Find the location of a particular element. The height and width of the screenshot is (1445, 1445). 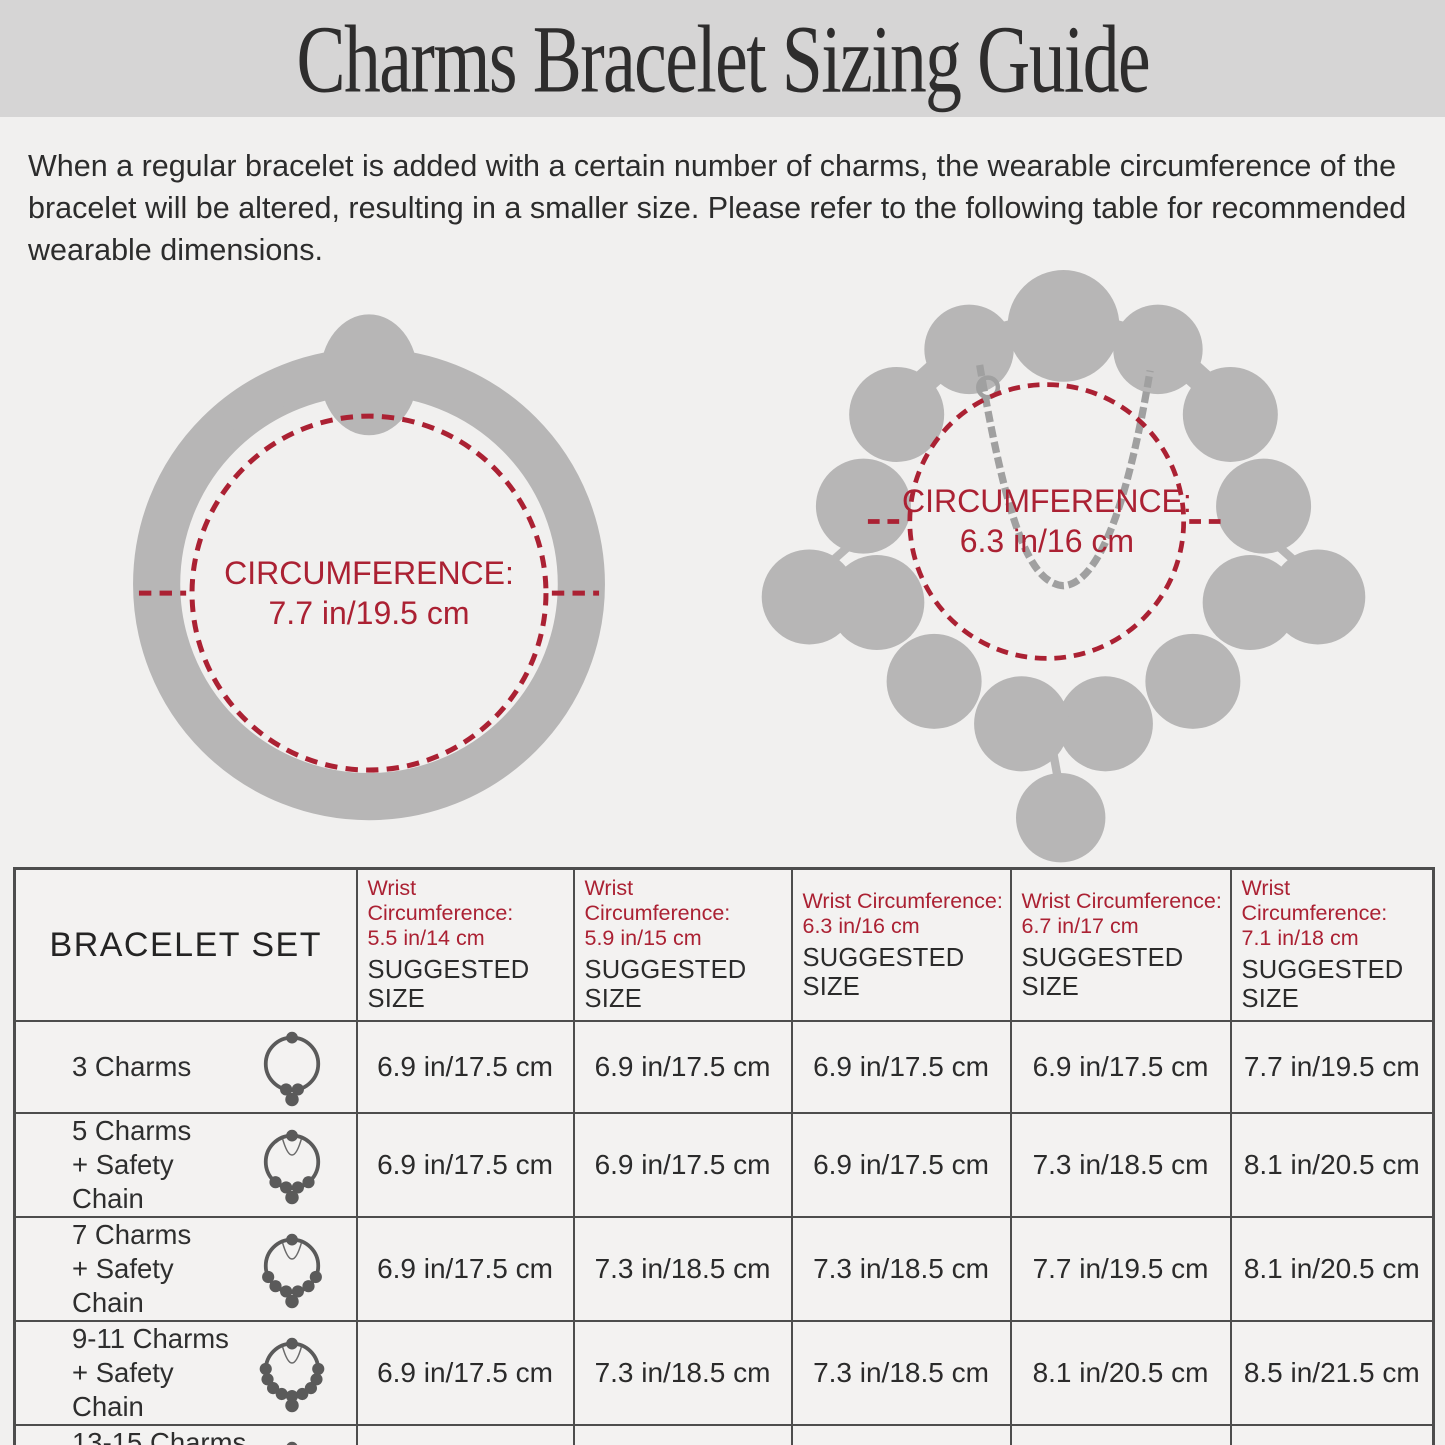

wrist-circumference-value: 5.5 in/14 cm is located at coordinates (426, 938).